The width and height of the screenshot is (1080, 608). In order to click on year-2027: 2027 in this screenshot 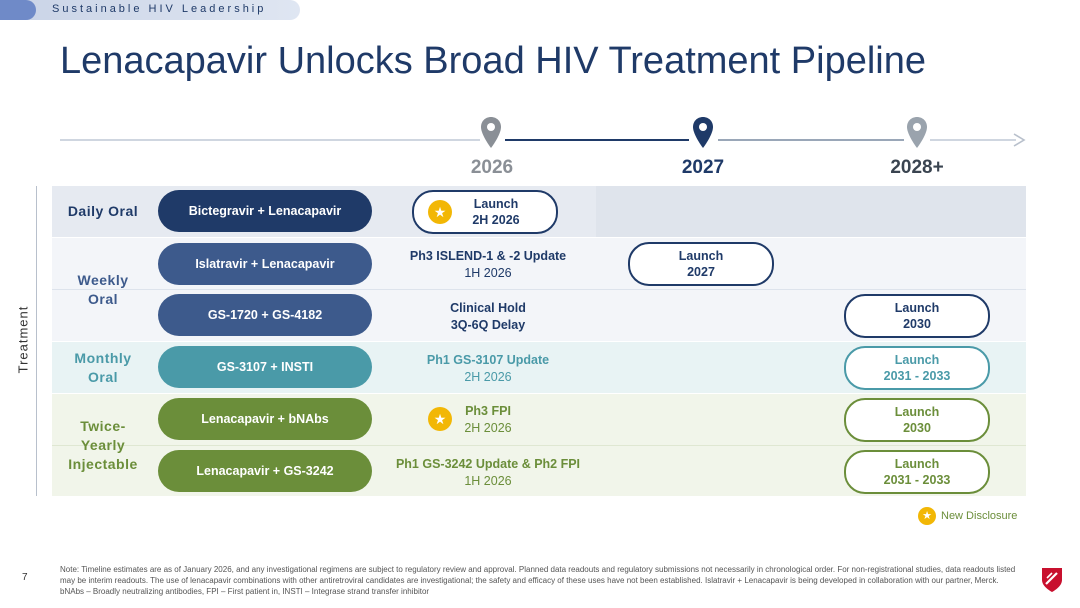, I will do `click(703, 167)`.